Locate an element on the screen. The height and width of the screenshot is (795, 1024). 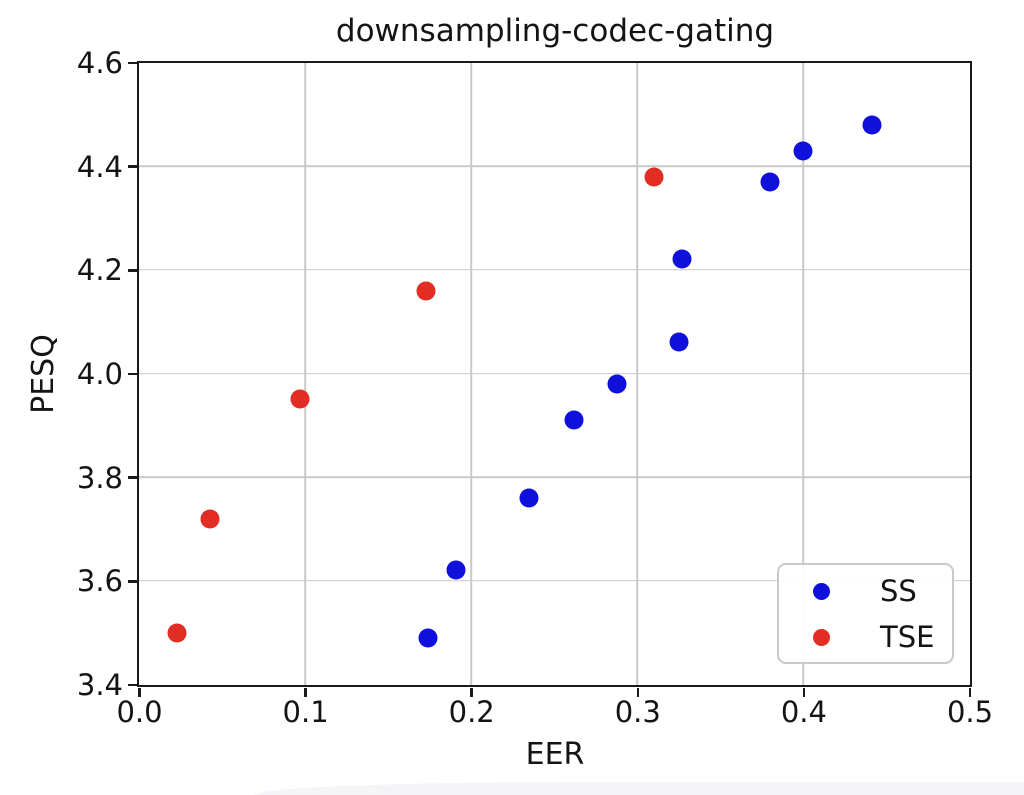
legend: SS TSE is located at coordinates (865, 613).